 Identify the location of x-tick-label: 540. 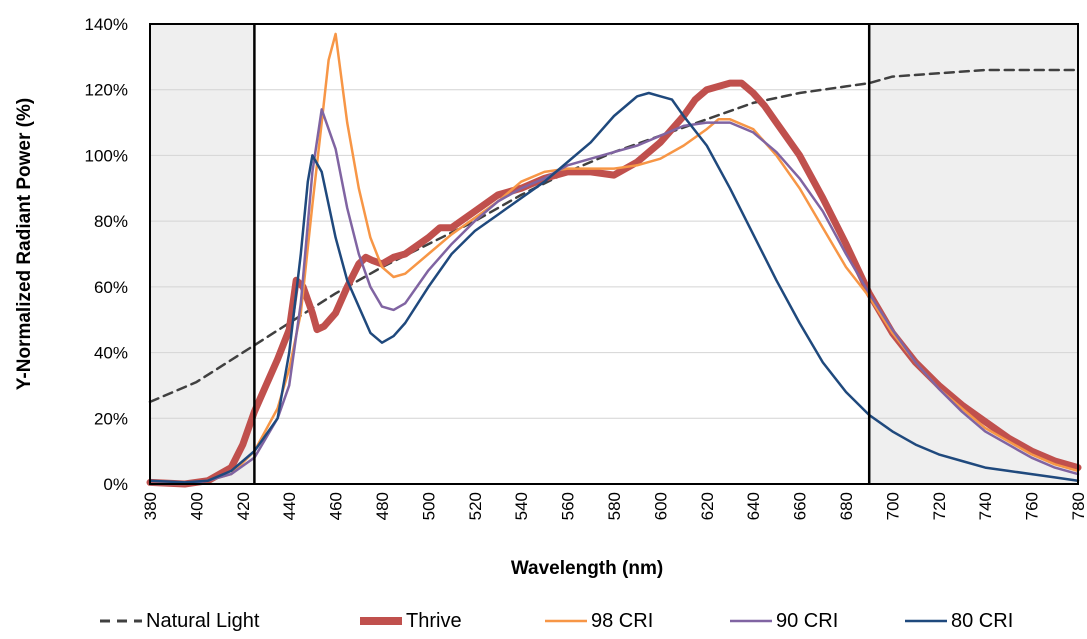
(521, 506).